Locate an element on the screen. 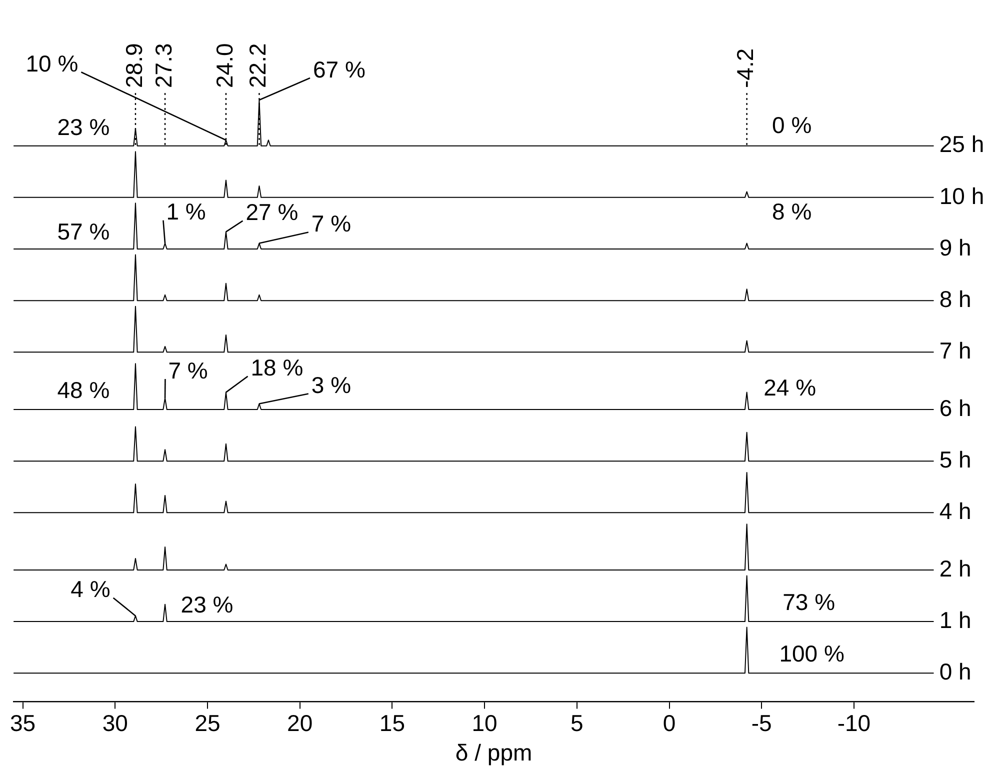  series-label: 4 h is located at coordinates (955, 511).